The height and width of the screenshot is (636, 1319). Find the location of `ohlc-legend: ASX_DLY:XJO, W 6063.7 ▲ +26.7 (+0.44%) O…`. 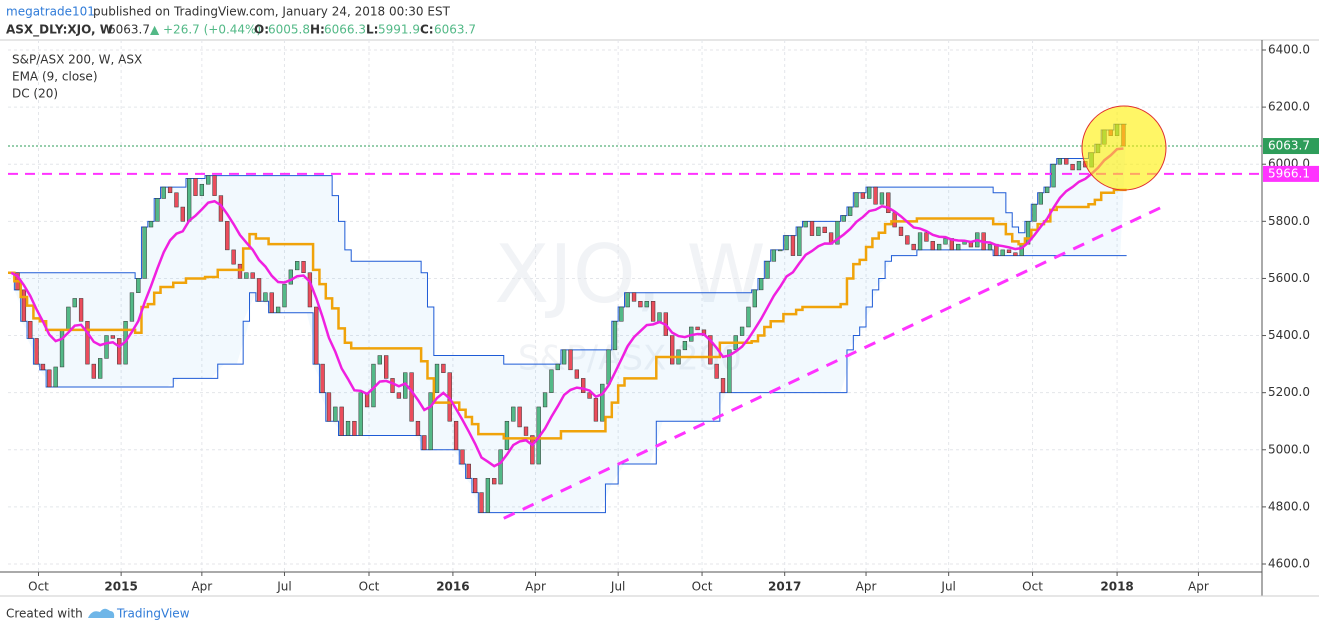

ohlc-legend: ASX_DLY:XJO, W 6063.7 ▲ +26.7 (+0.44%) O… is located at coordinates (241, 30).